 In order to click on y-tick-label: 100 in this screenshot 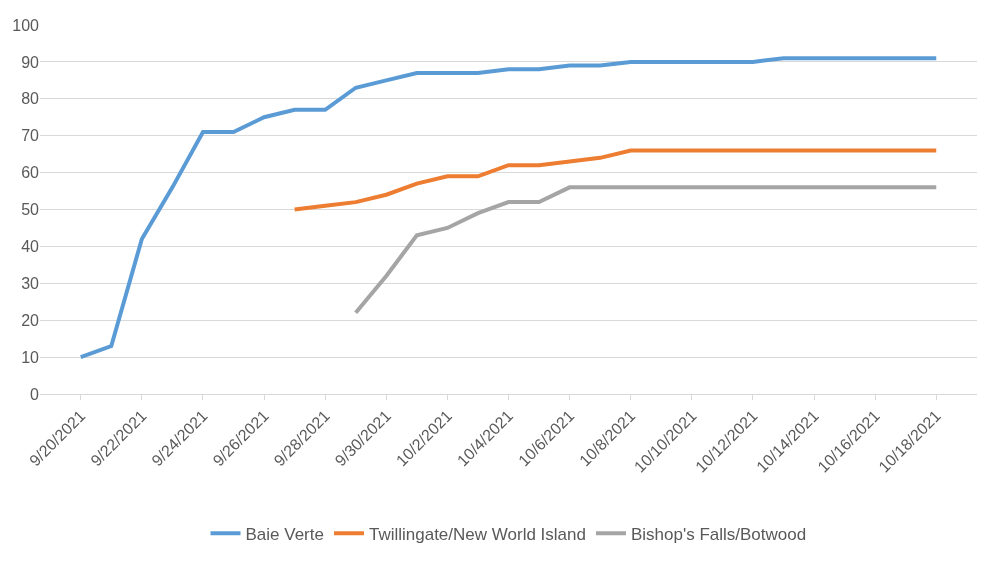, I will do `click(26, 25)`.